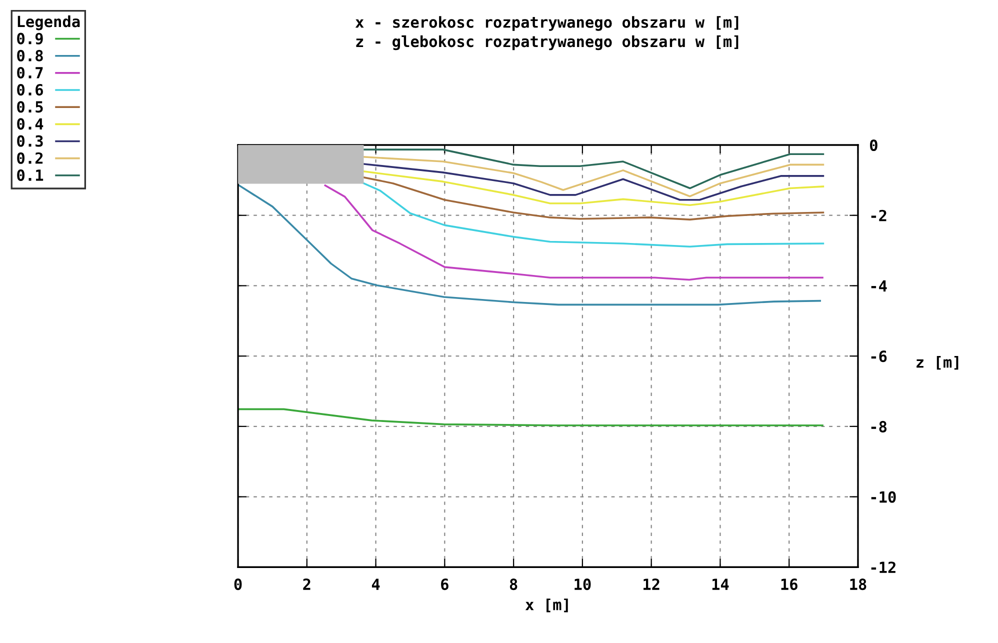 This screenshot has height=643, width=998. What do you see at coordinates (30, 141) in the screenshot?
I see `legend-label: 0.3` at bounding box center [30, 141].